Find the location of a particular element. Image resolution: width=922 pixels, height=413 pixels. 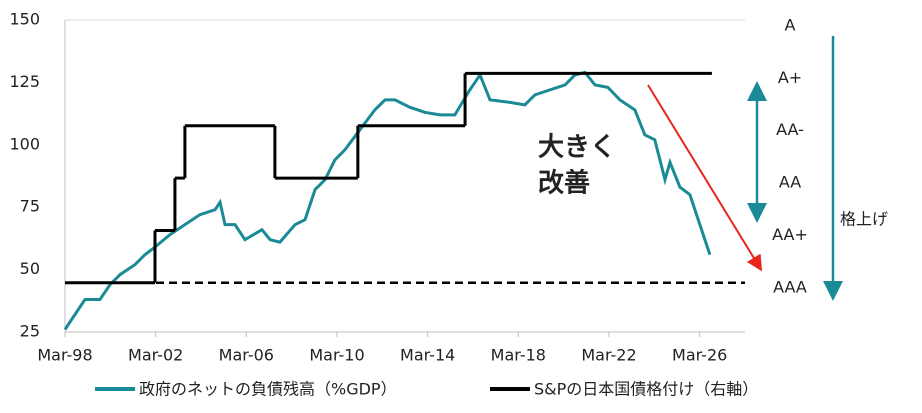

annotation: 大きく is located at coordinates (577, 148).